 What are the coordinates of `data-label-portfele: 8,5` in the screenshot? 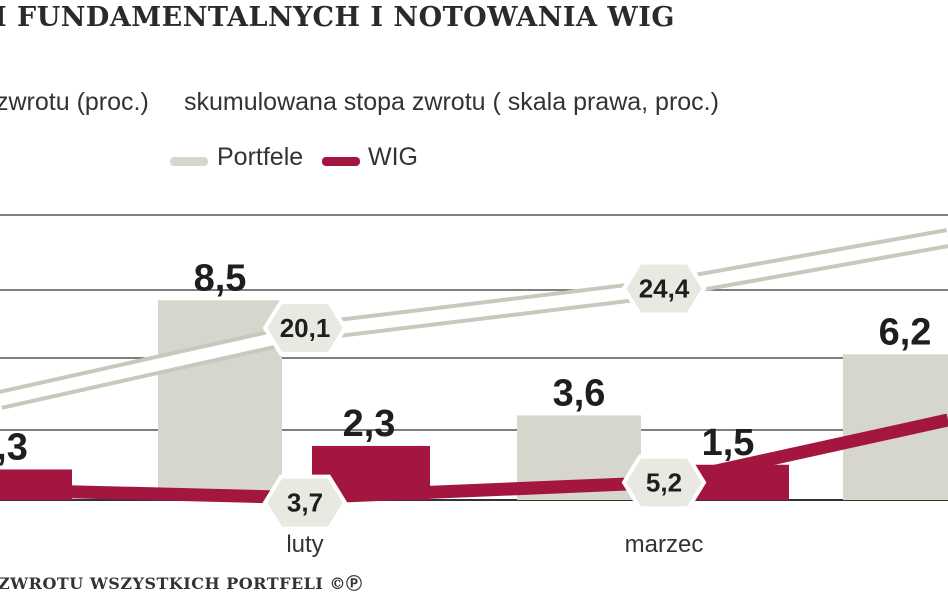 It's located at (220, 278).